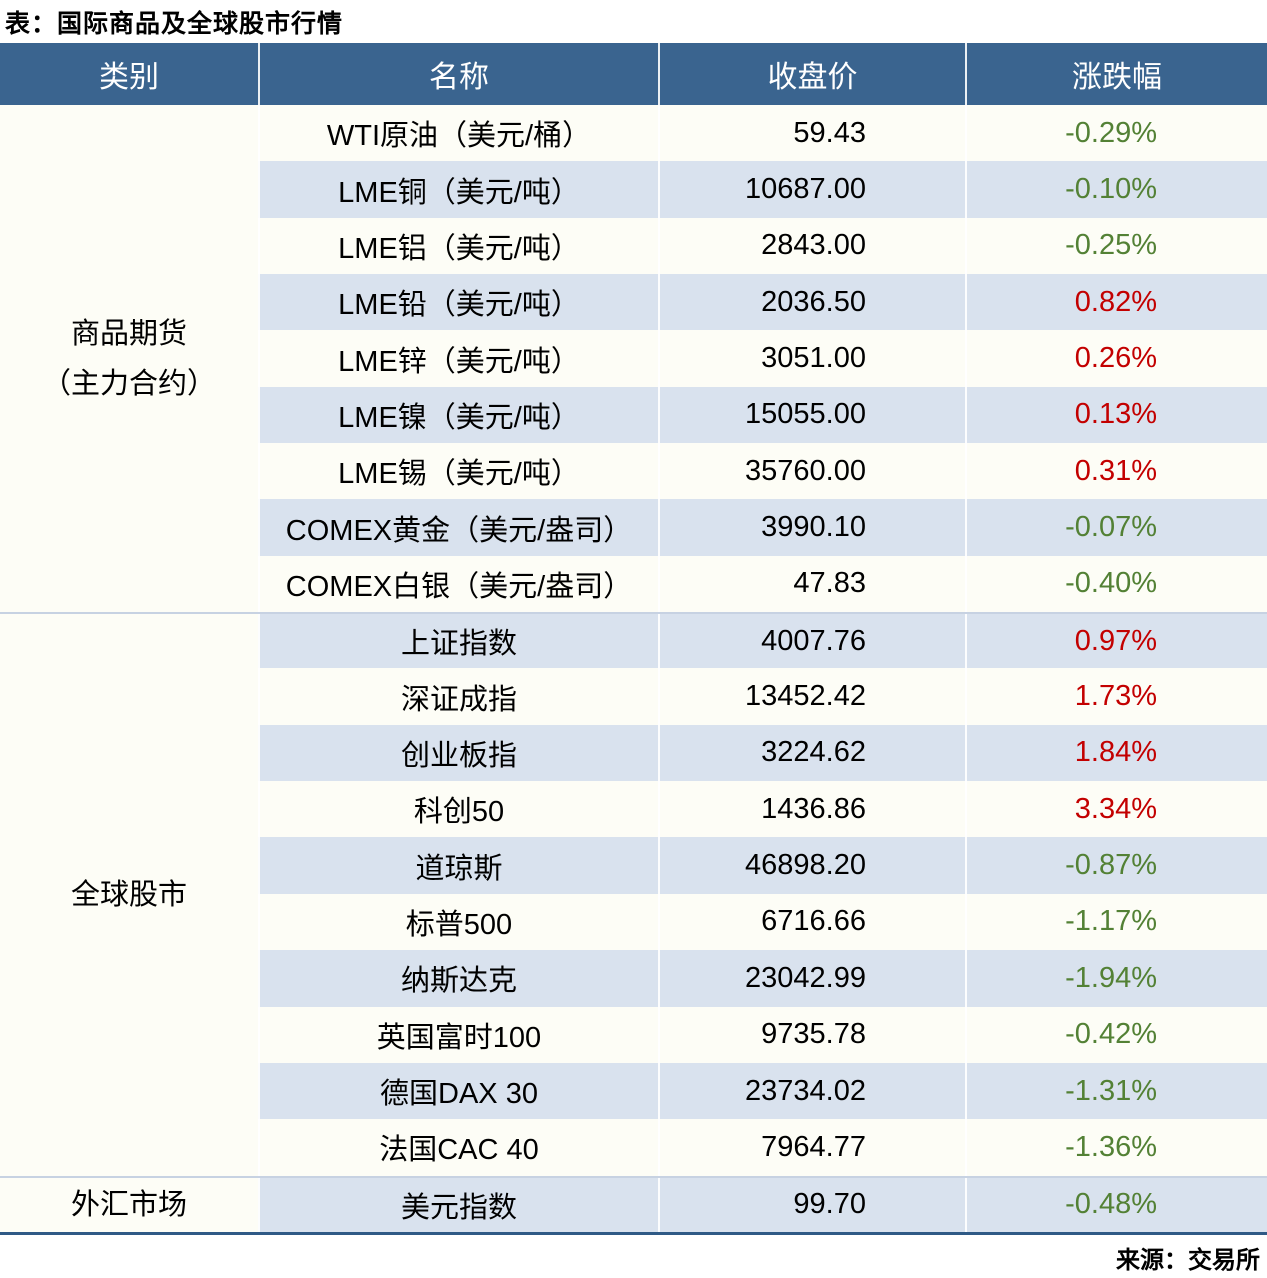 This screenshot has height=1278, width=1267. What do you see at coordinates (1116, 358) in the screenshot?
I see `change-percent-value: 0.26%` at bounding box center [1116, 358].